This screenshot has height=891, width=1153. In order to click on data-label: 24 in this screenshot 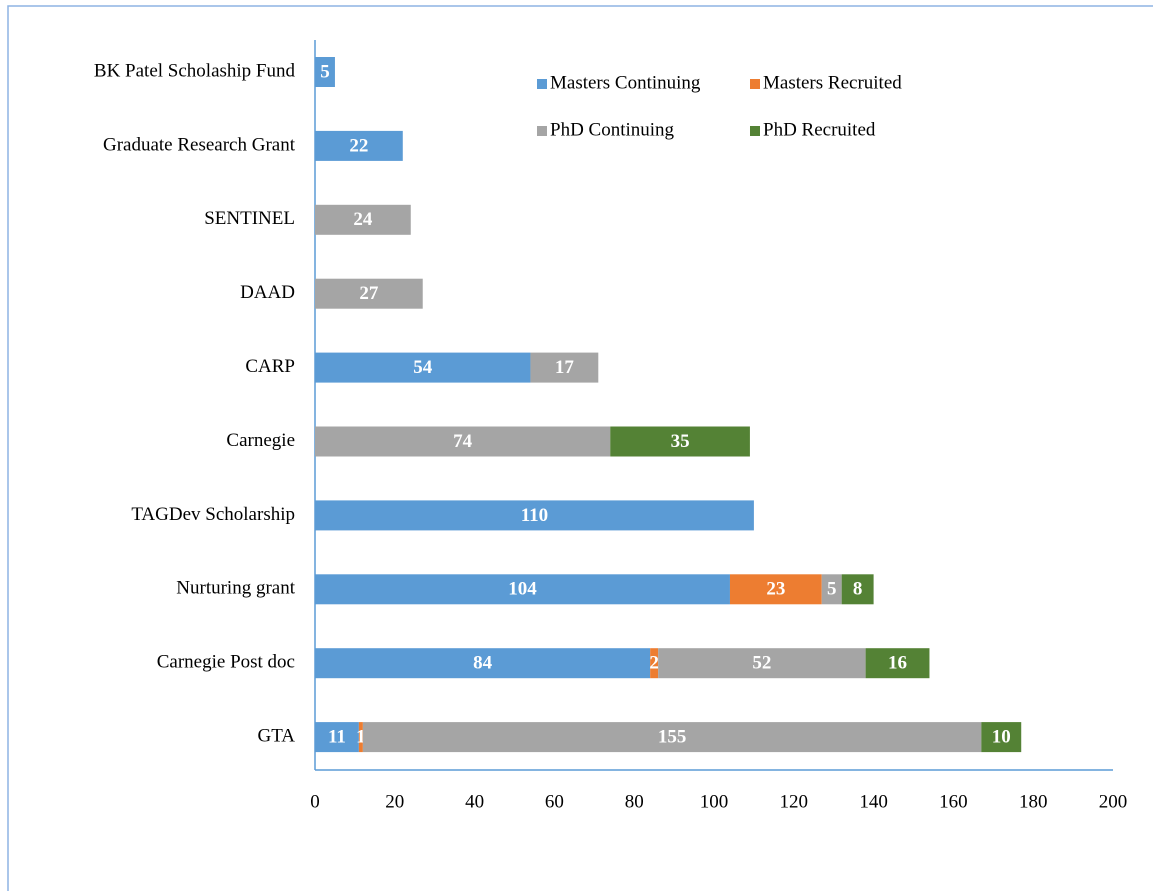, I will do `click(363, 219)`.